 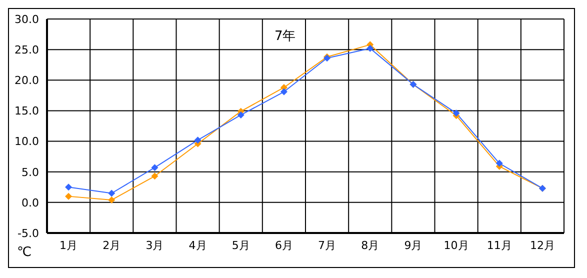 What do you see at coordinates (241, 245) in the screenshot?
I see `x-tick-label: 5月` at bounding box center [241, 245].